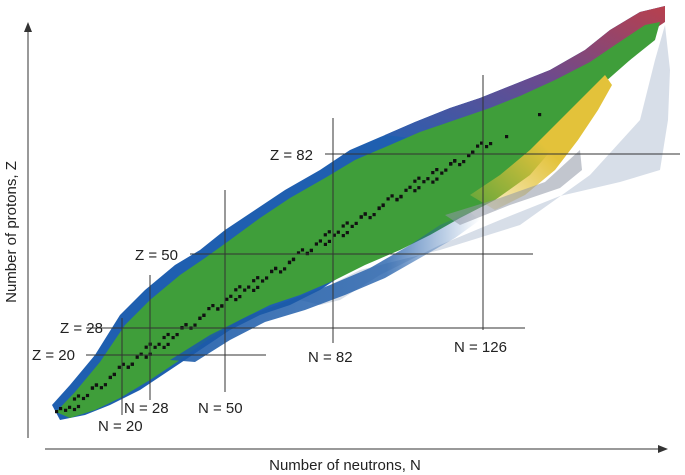 This screenshot has height=475, width=685. Describe the element at coordinates (525, 72) in the screenshot. I see `region-heavy-purple-red` at that location.